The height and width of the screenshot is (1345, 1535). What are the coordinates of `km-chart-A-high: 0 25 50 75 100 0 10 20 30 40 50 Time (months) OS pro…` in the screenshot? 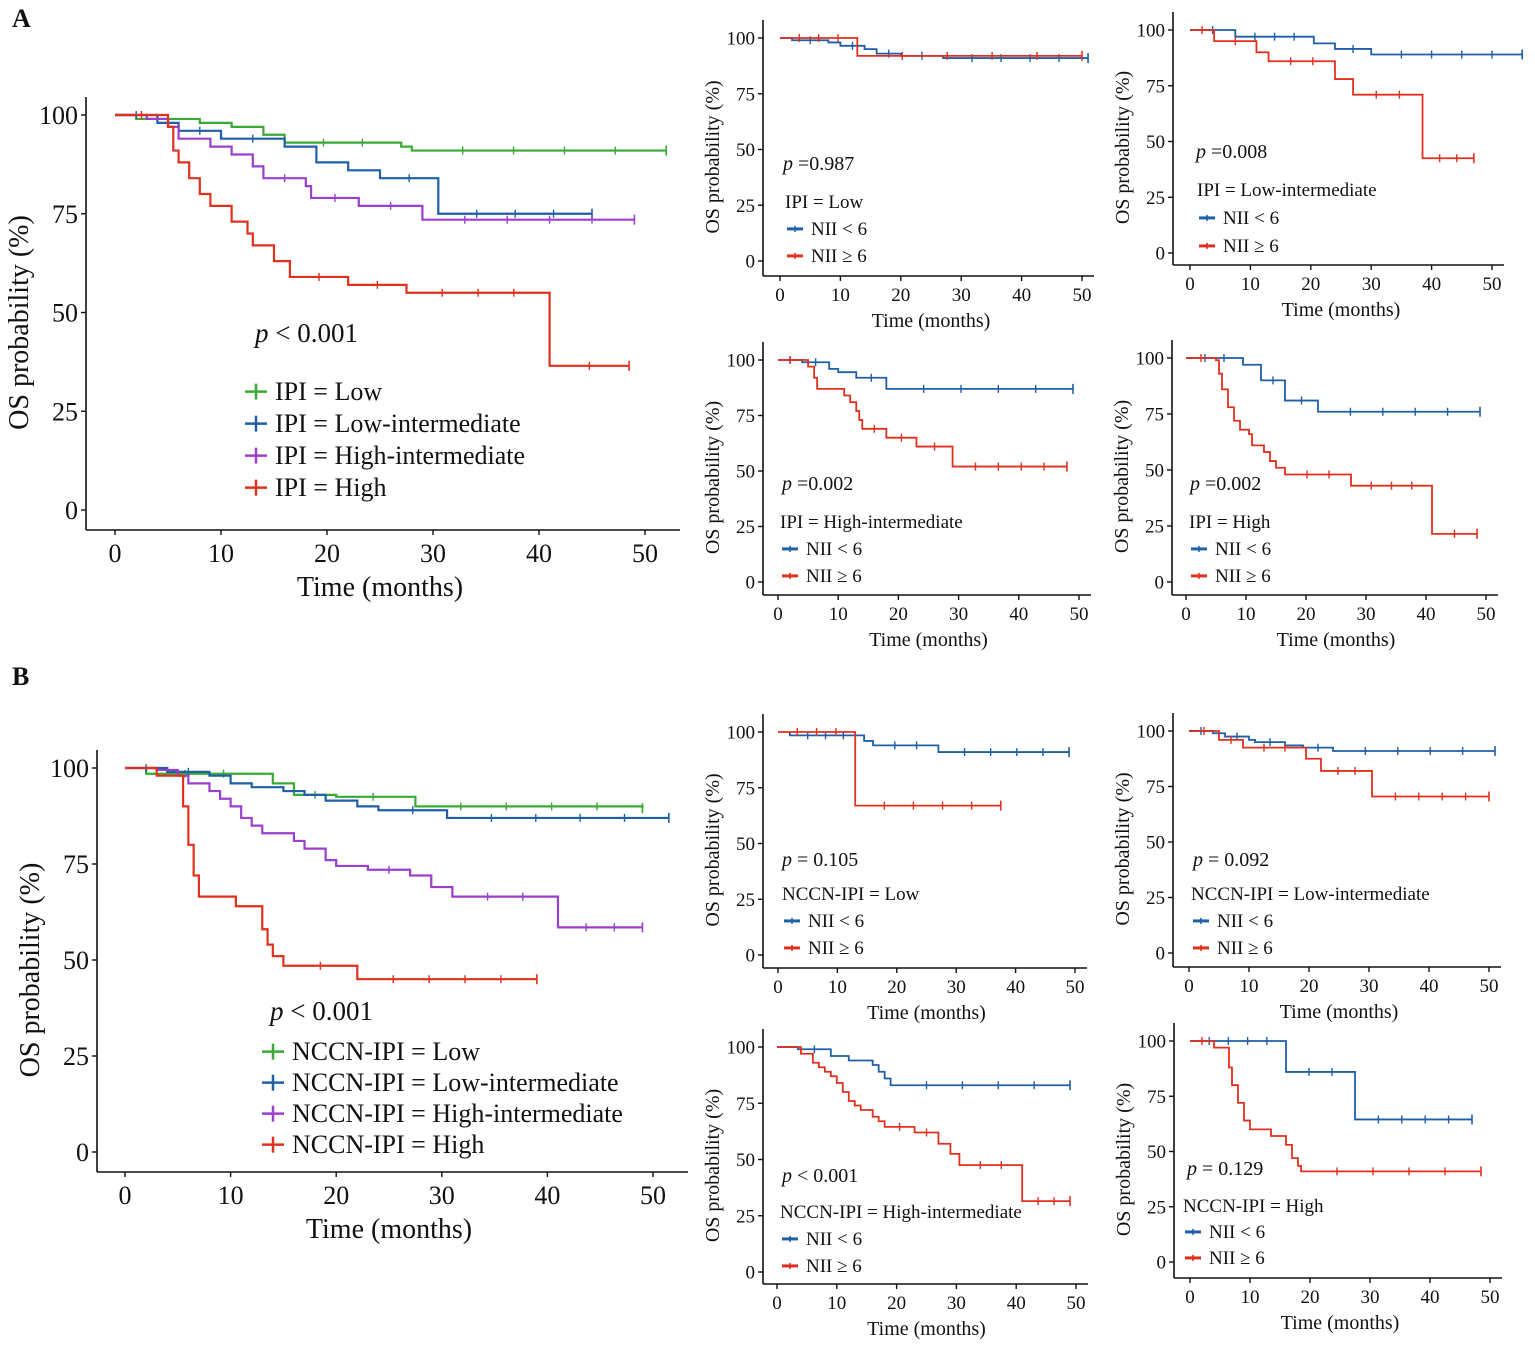 It's located at (1304, 495).